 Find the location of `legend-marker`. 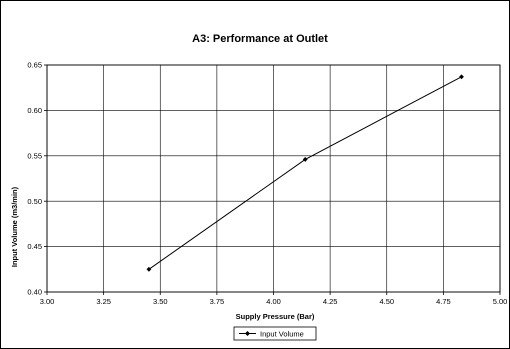

legend-marker is located at coordinates (247, 333).